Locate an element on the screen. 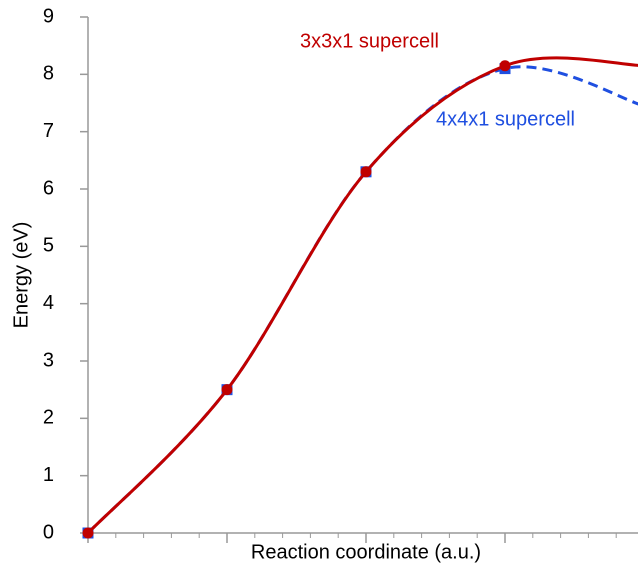 This screenshot has height=571, width=638. y-tick-label: 2 is located at coordinates (48, 418).